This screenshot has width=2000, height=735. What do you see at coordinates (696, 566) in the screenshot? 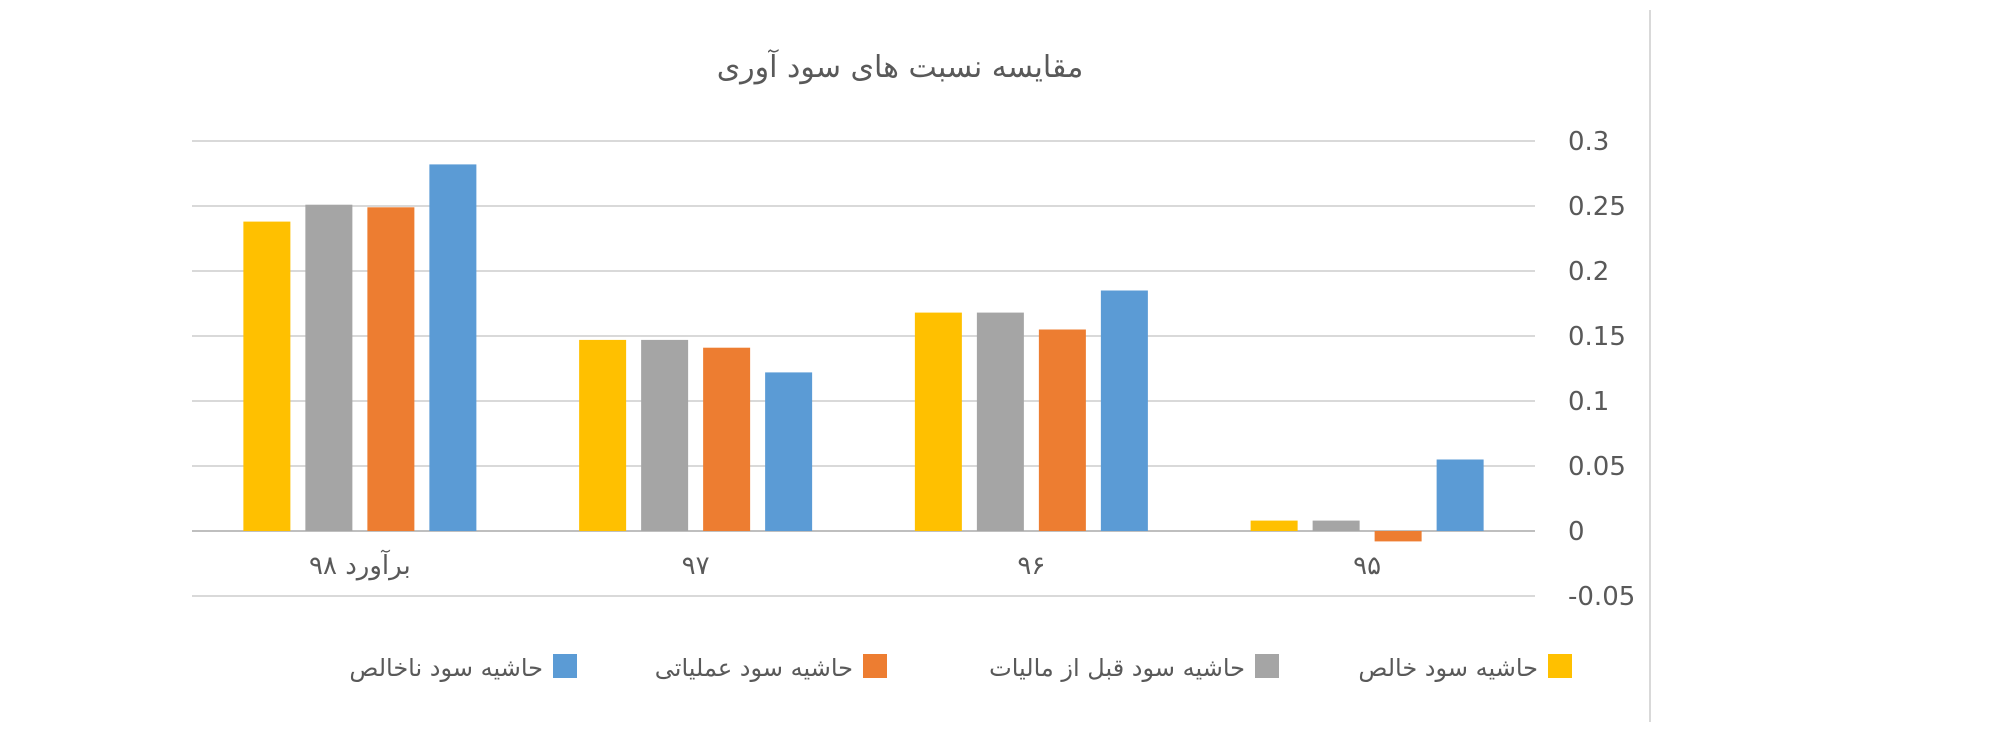
I see `x-category-label: ۹۷` at bounding box center [696, 566].